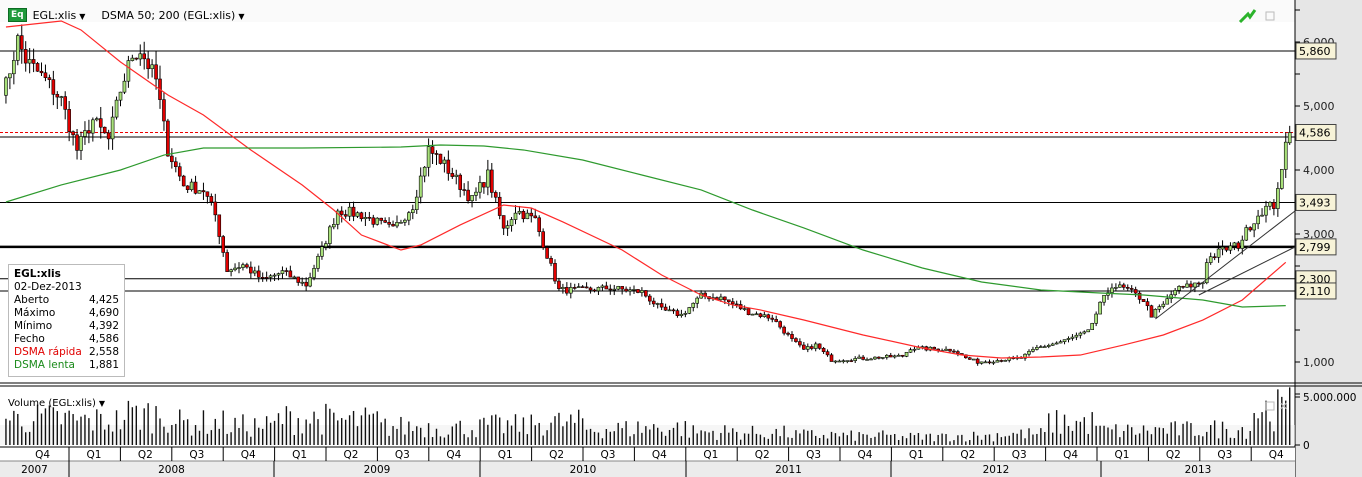  Describe the element at coordinates (1319, 362) in the screenshot. I see `y-tick-label: 1,000` at that location.